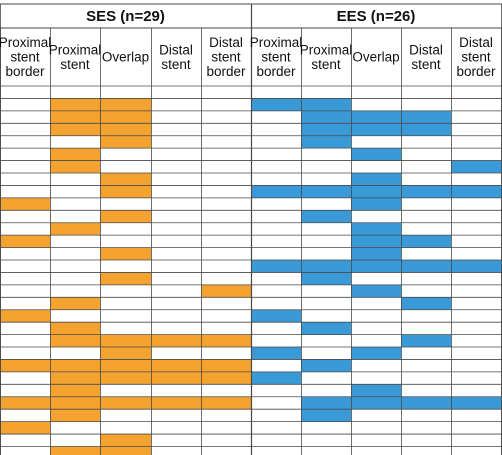  What do you see at coordinates (125, 16) in the screenshot?
I see `group-title: SES (n=29)` at bounding box center [125, 16].